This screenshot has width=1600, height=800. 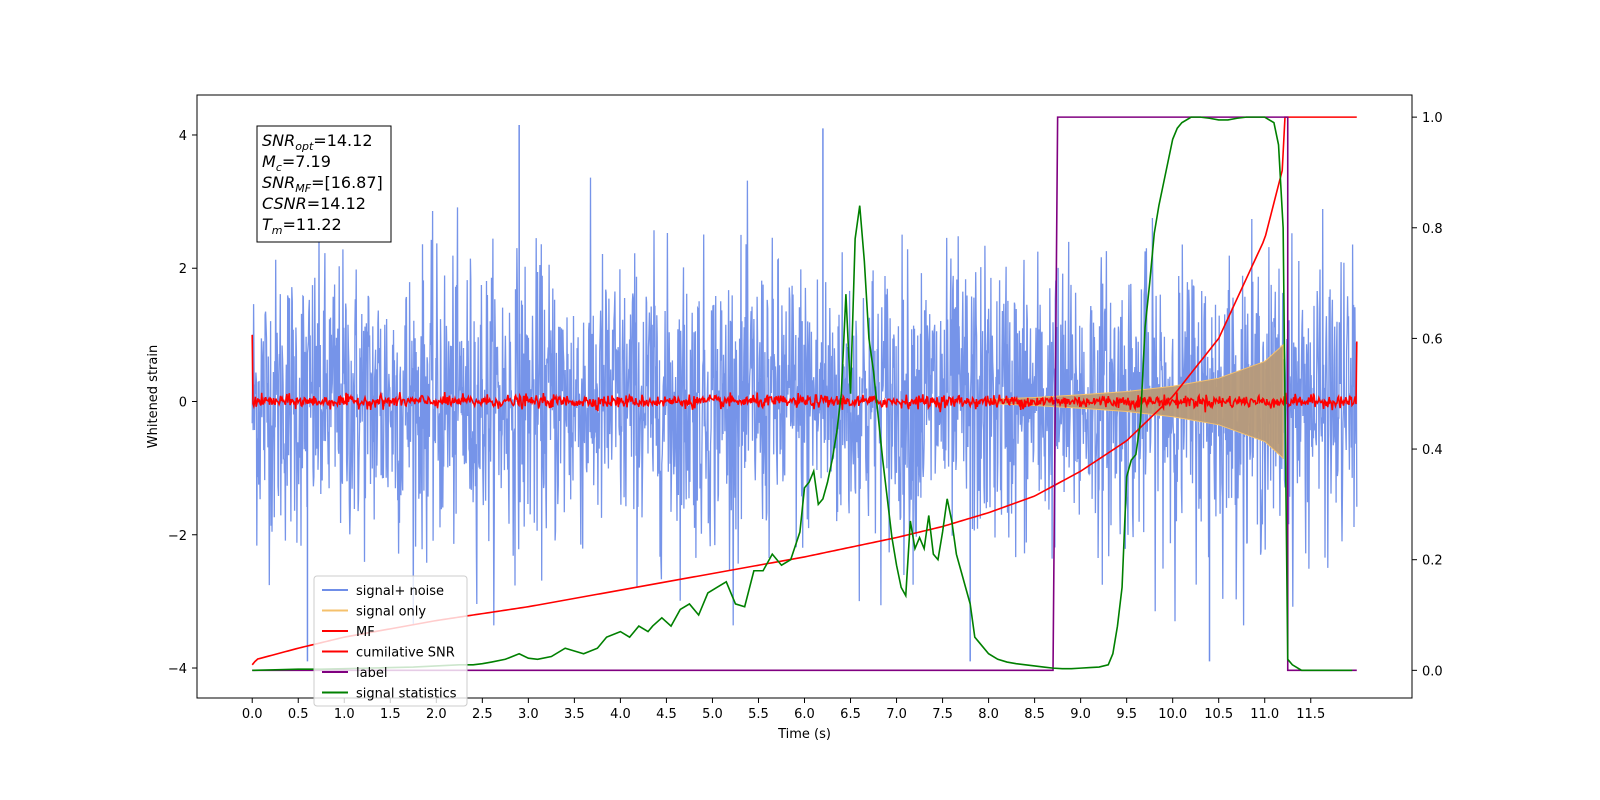 What do you see at coordinates (942, 714) in the screenshot?
I see `x-tick-label: 7.5` at bounding box center [942, 714].